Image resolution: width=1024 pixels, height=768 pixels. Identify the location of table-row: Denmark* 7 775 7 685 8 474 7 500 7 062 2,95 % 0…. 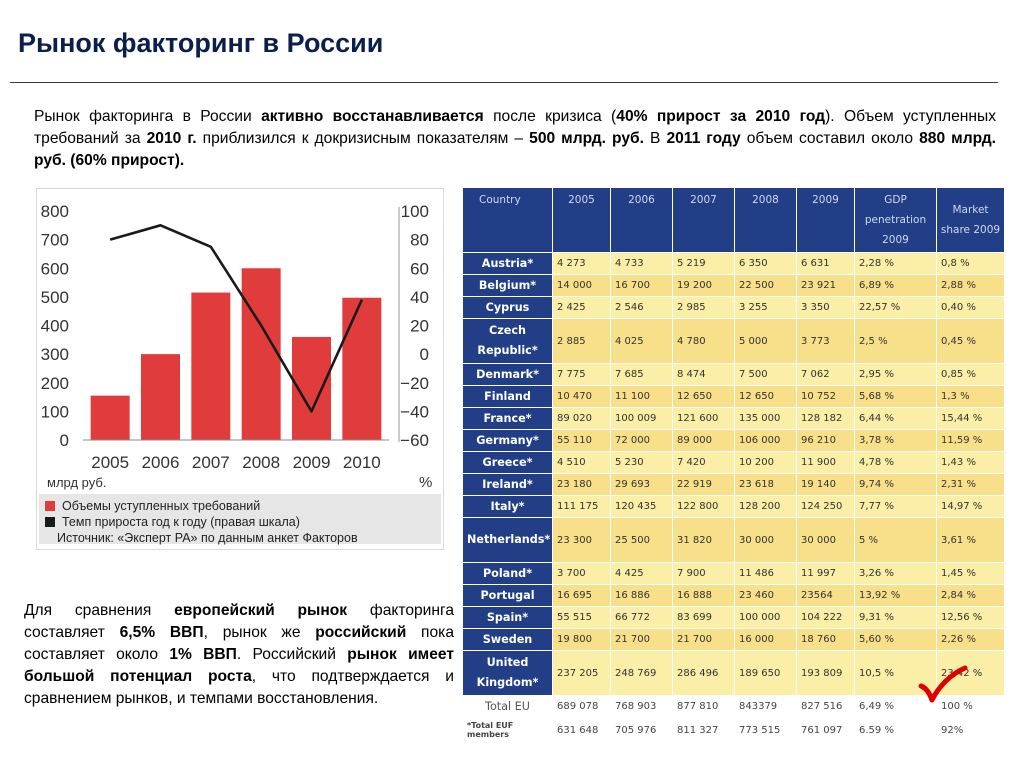
(733, 374).